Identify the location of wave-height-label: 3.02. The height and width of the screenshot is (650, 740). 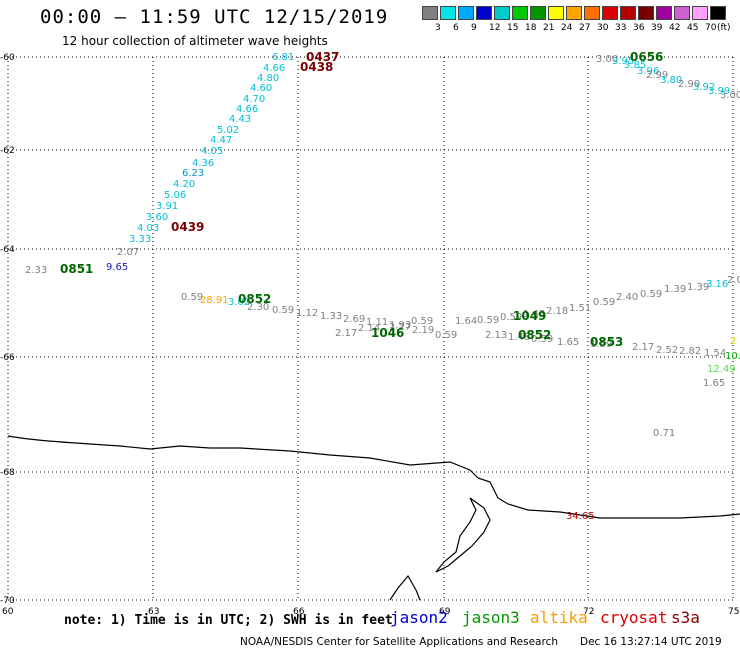
(239, 302).